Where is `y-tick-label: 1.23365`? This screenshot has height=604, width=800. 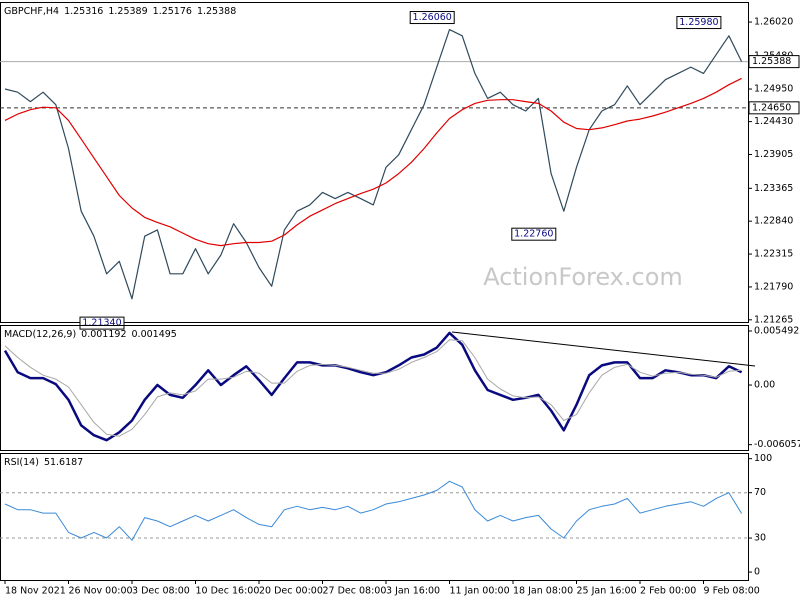
y-tick-label: 1.23365 is located at coordinates (773, 188).